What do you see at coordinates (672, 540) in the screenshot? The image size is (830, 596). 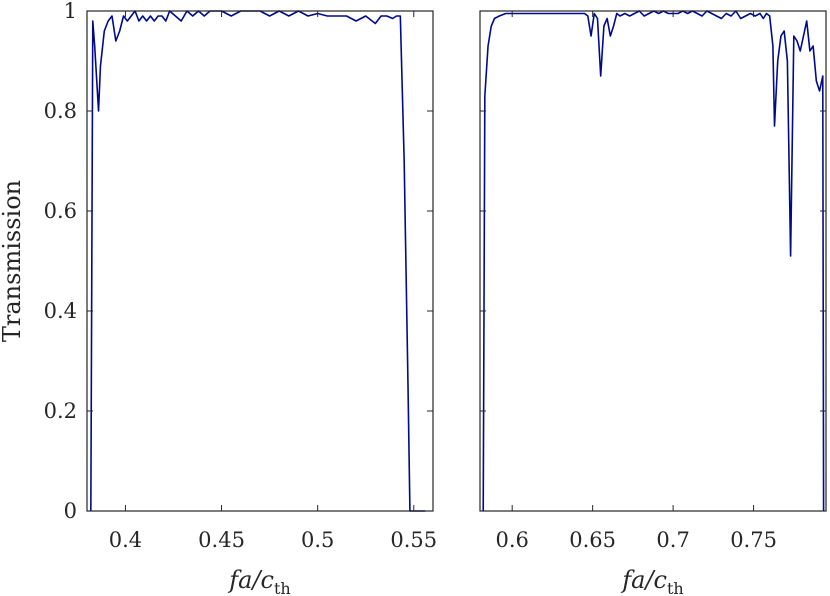 I see `x-tick-label: 0.7` at bounding box center [672, 540].